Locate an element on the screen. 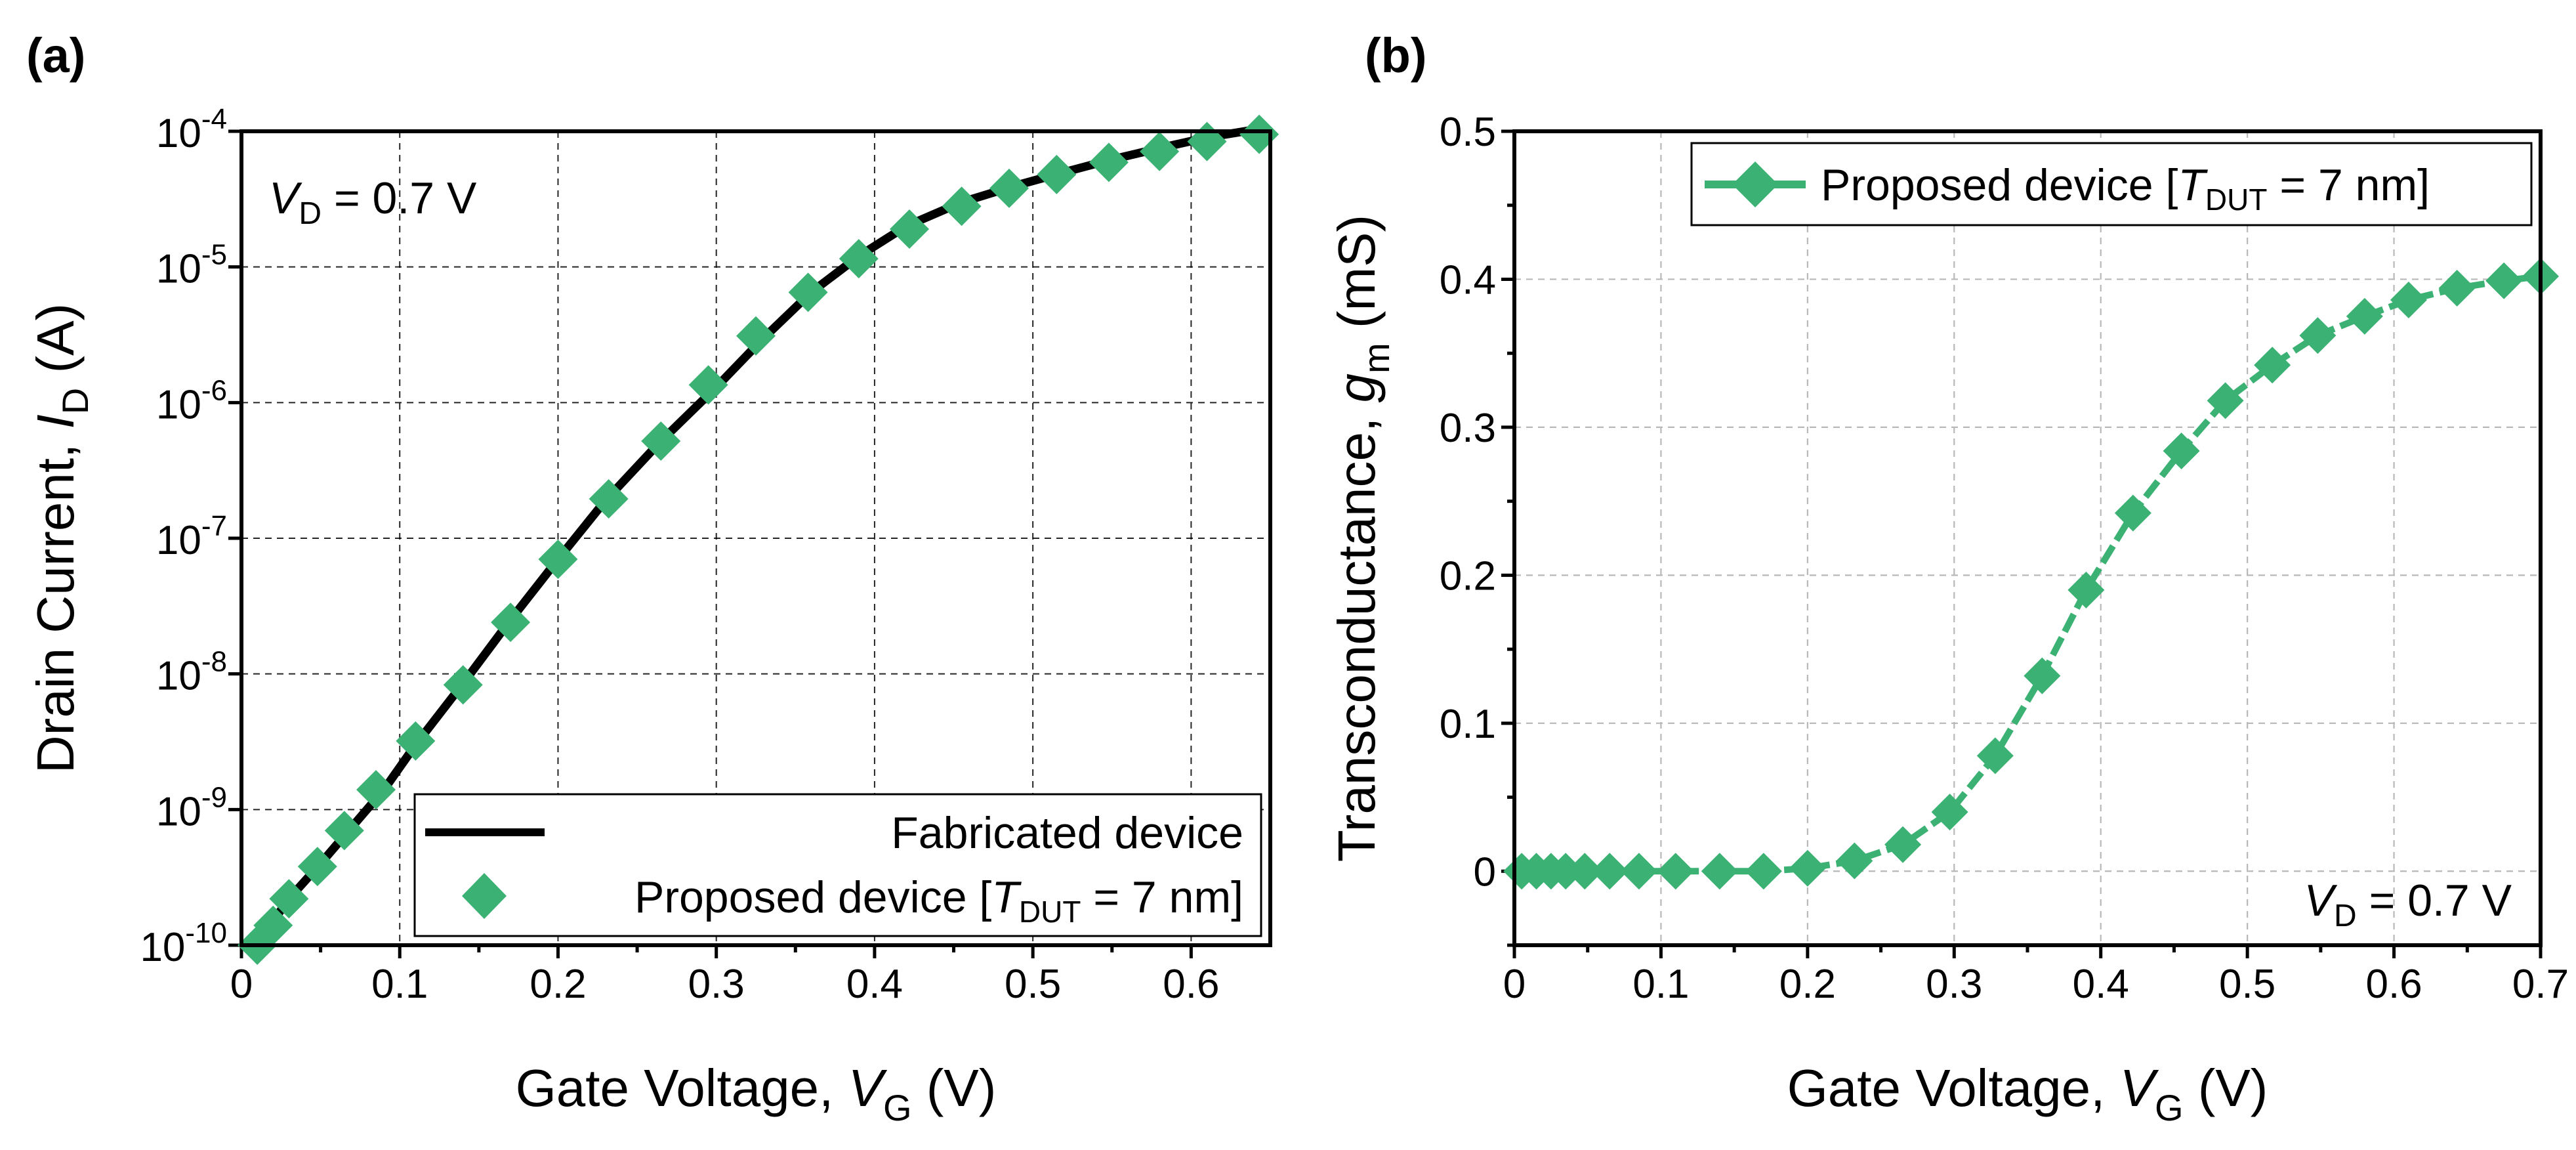 The width and height of the screenshot is (2576, 1150). panel-b-xtick-label: 0.6 is located at coordinates (2393, 984).